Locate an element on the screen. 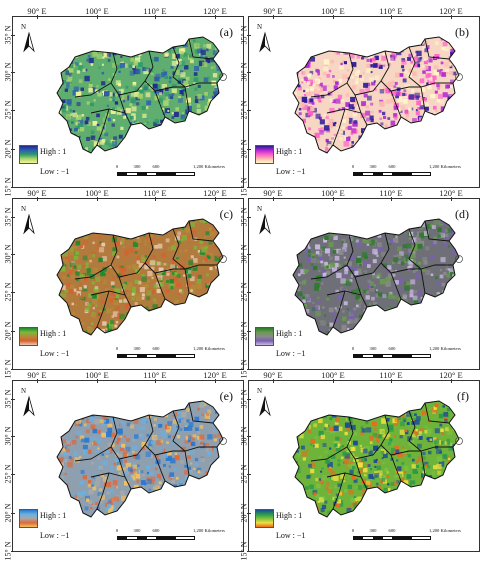  panel-label: (c) is located at coordinates (226, 214).